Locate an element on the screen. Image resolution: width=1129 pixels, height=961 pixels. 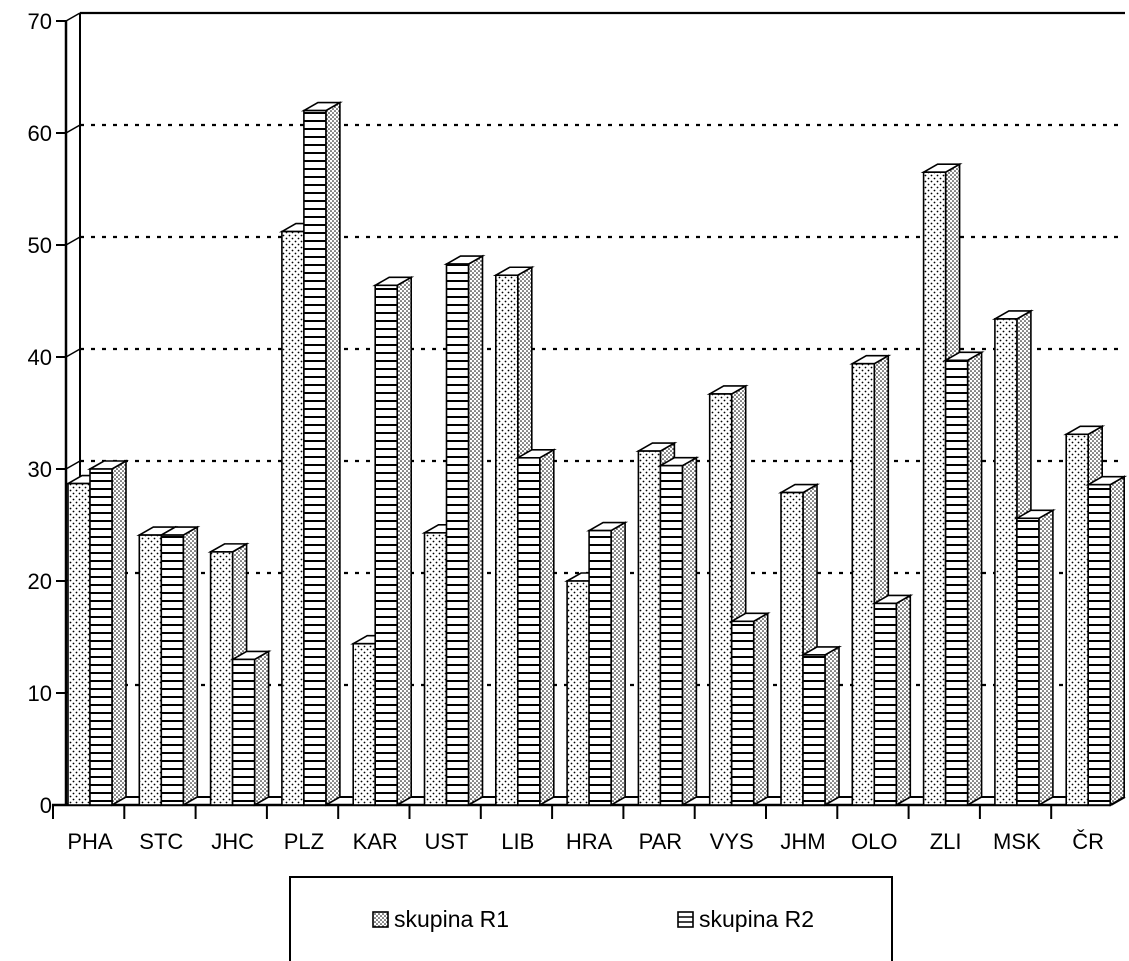
y-tick-label: 30 is located at coordinates (40, 469).